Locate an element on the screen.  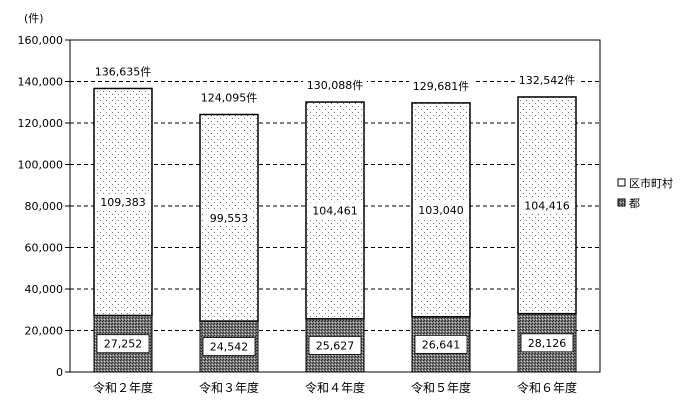
total-label: 124,095件 is located at coordinates (229, 98).